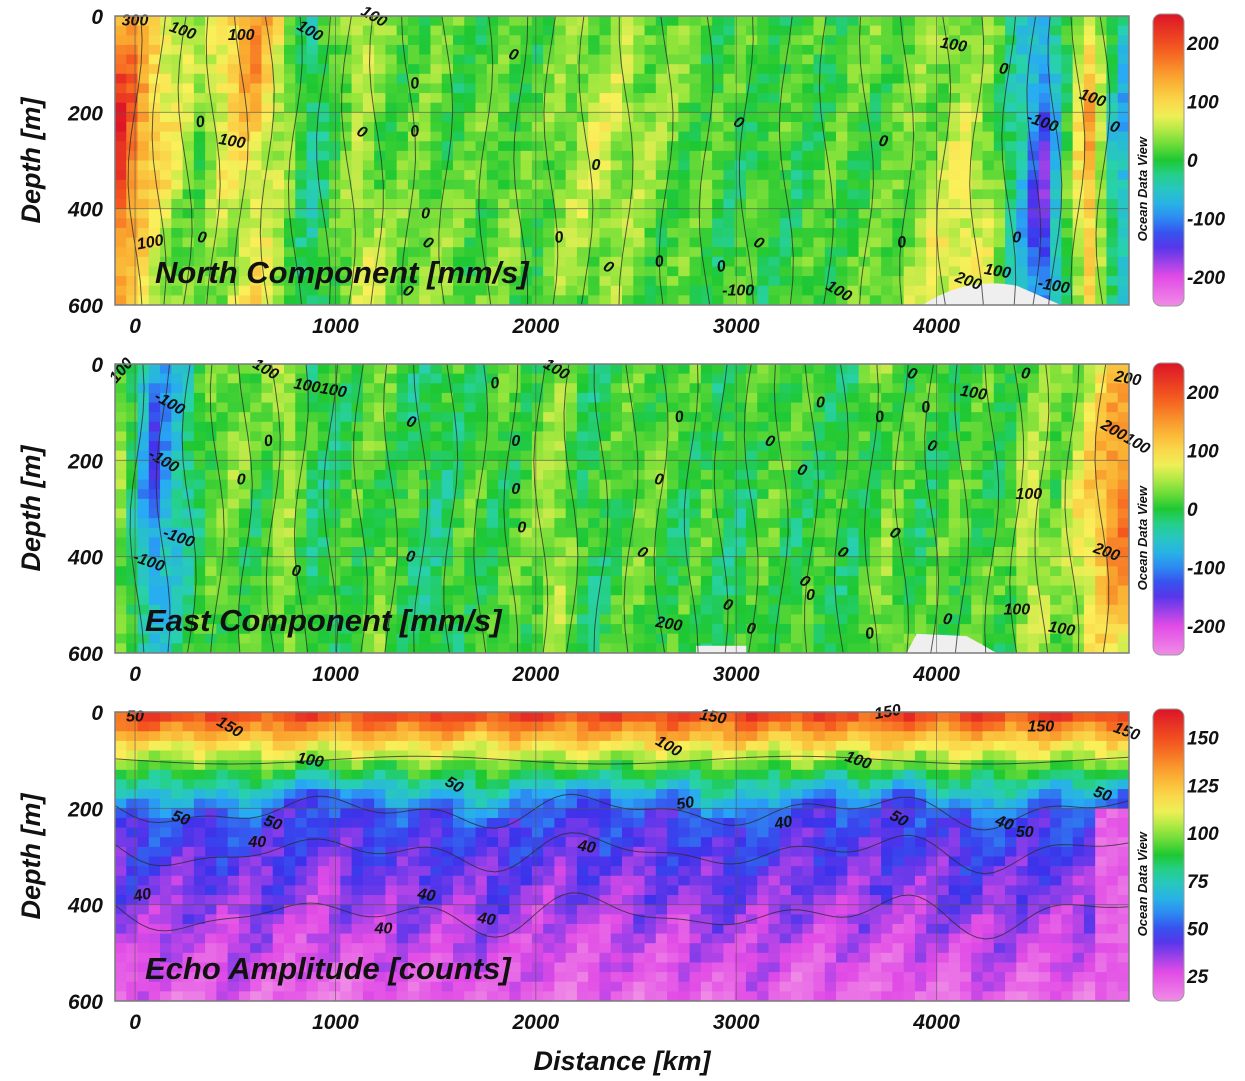 This screenshot has width=1245, height=1081. What do you see at coordinates (521, 160) in the screenshot?
I see `contour-line` at bounding box center [521, 160].